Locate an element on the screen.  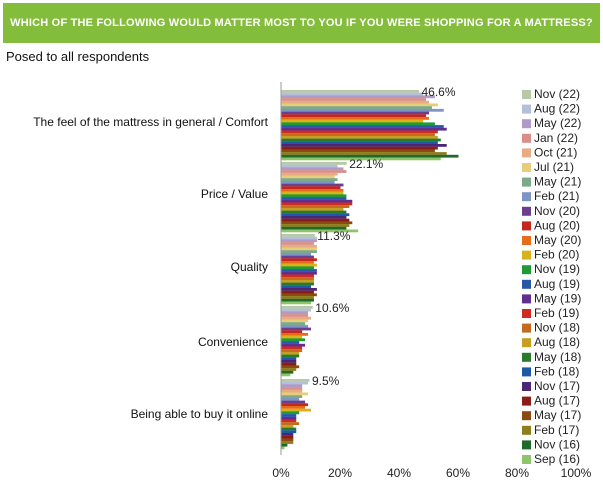
x-tick-label: 100% is located at coordinates (576, 473).